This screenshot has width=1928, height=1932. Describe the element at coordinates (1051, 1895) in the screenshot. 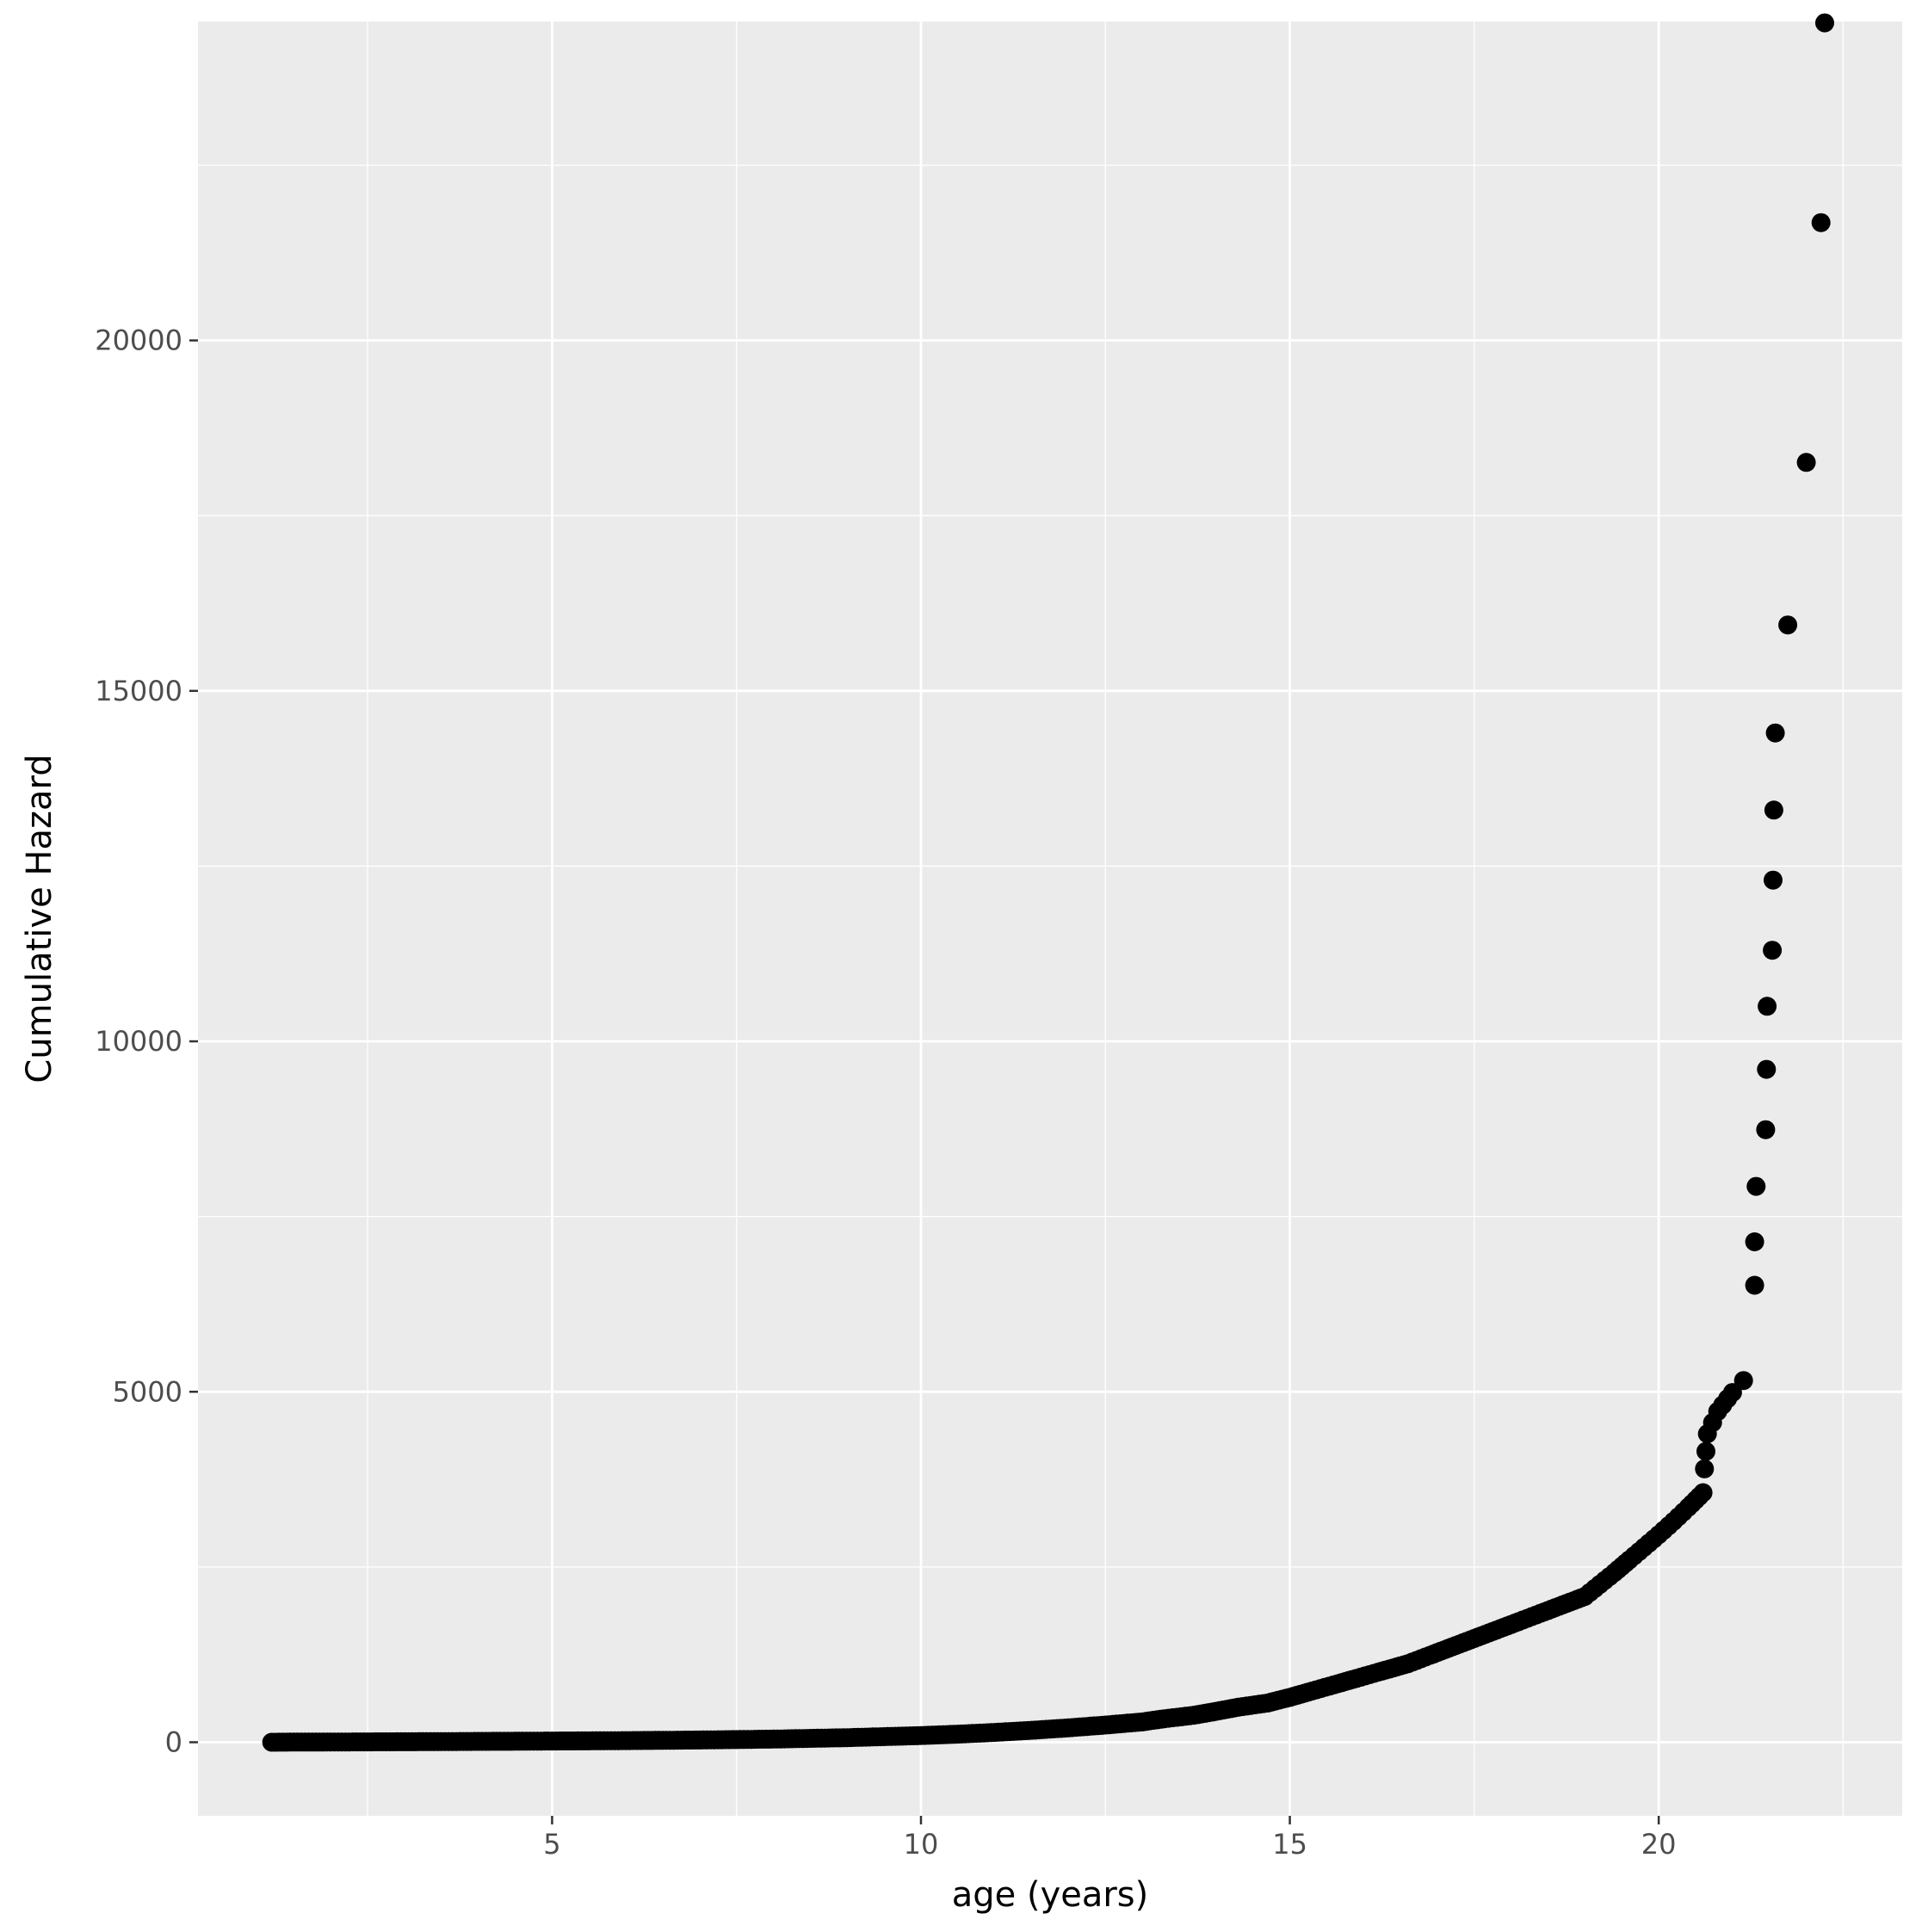

I see `x-axis-title: age (years)` at that location.